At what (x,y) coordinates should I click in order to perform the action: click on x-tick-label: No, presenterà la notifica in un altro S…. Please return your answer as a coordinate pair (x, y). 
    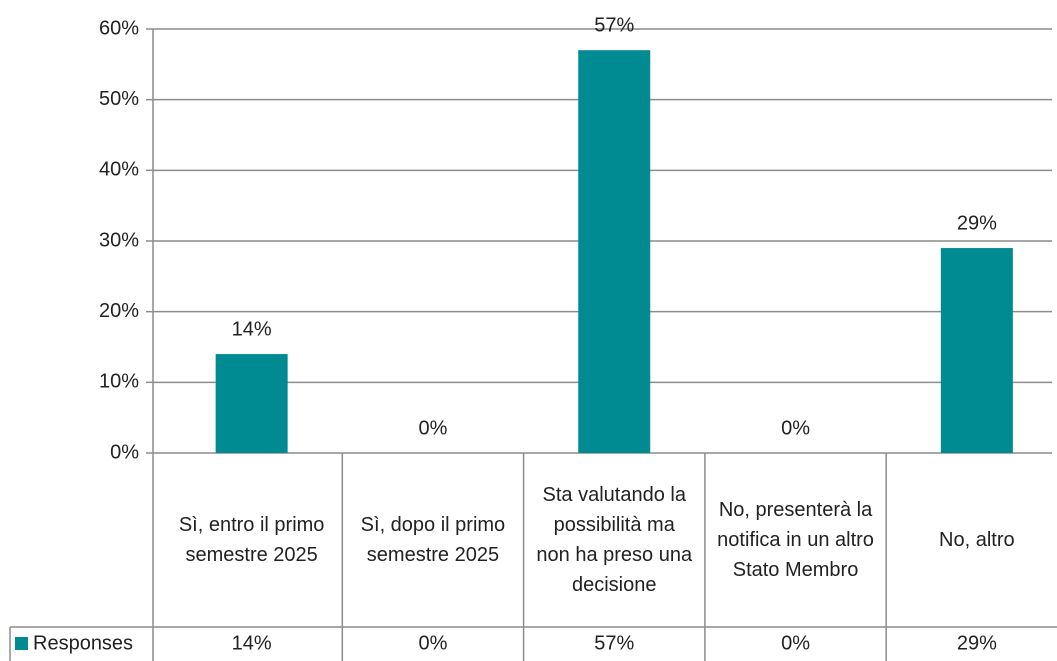
    Looking at the image, I should click on (795, 540).